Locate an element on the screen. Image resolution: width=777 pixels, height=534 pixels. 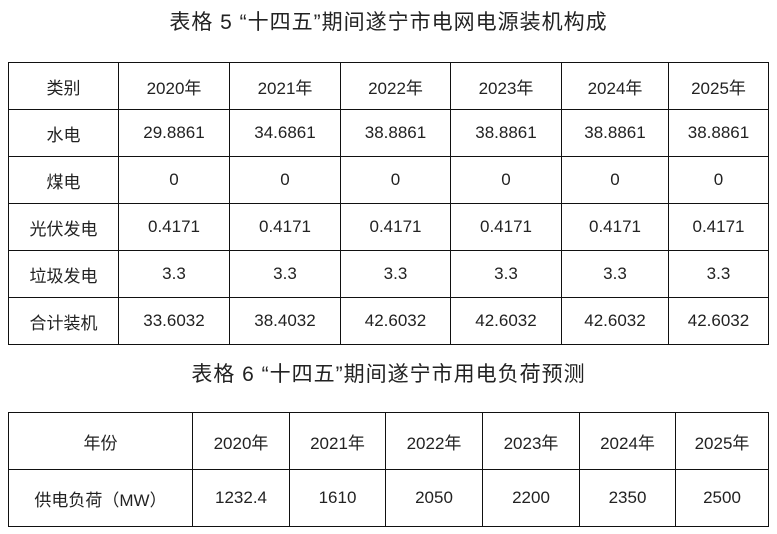
header-row: 年份 2020年 2021年 2022年 2023年 2024年 2025年 is located at coordinates (388, 441).